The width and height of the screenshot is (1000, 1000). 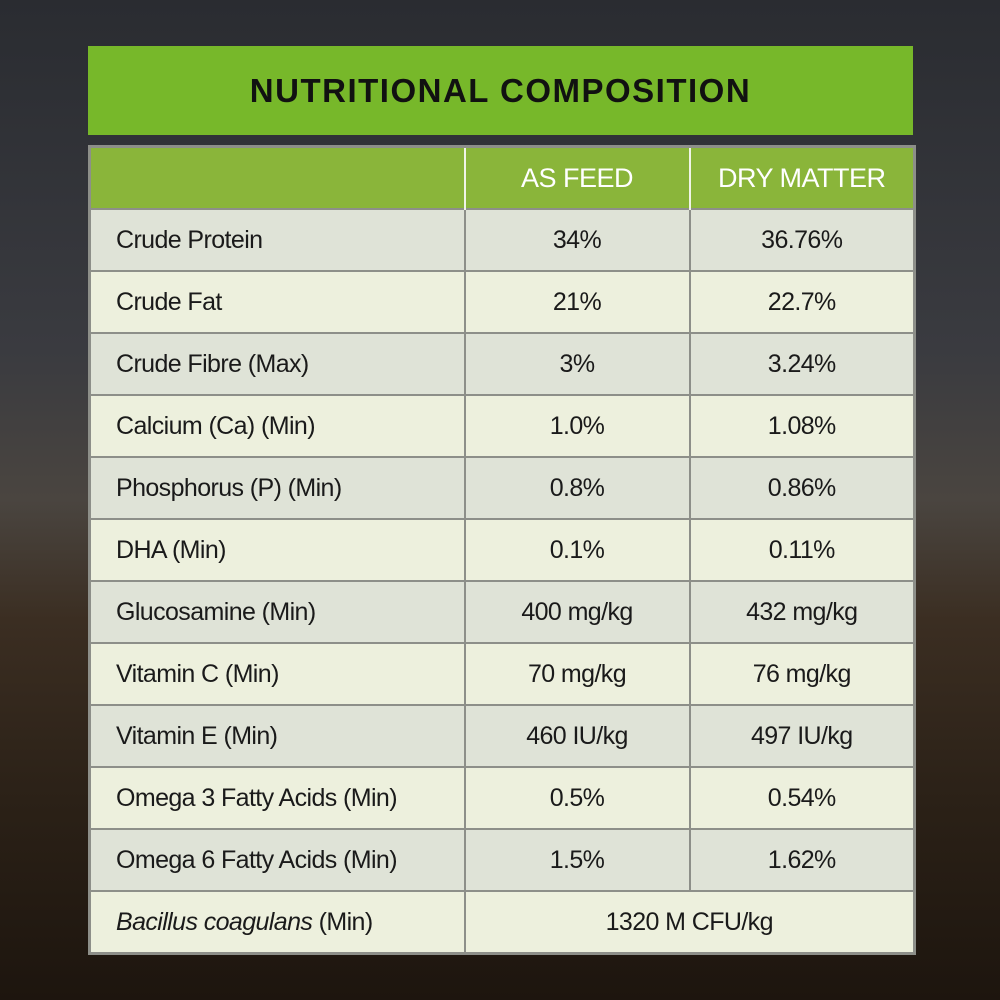 What do you see at coordinates (277, 240) in the screenshot?
I see `row-label: Crude Protein` at bounding box center [277, 240].